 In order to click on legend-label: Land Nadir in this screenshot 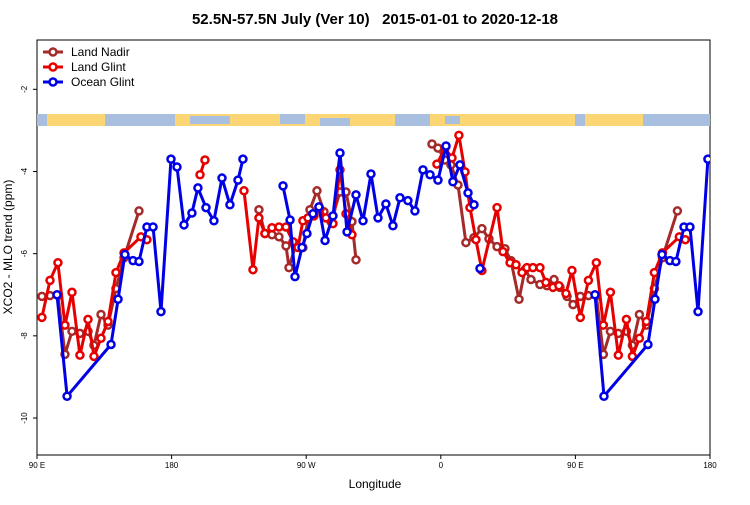, I will do `click(100, 52)`.